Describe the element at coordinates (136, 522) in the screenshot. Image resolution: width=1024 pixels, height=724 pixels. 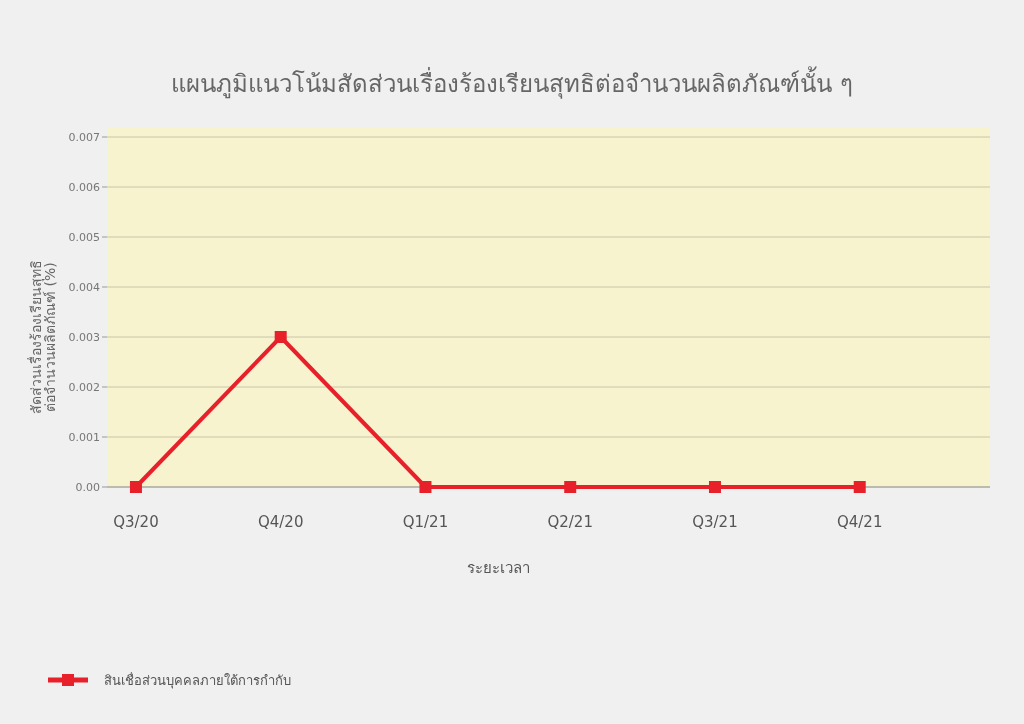
I see `x-tick-label: Q3/20` at that location.